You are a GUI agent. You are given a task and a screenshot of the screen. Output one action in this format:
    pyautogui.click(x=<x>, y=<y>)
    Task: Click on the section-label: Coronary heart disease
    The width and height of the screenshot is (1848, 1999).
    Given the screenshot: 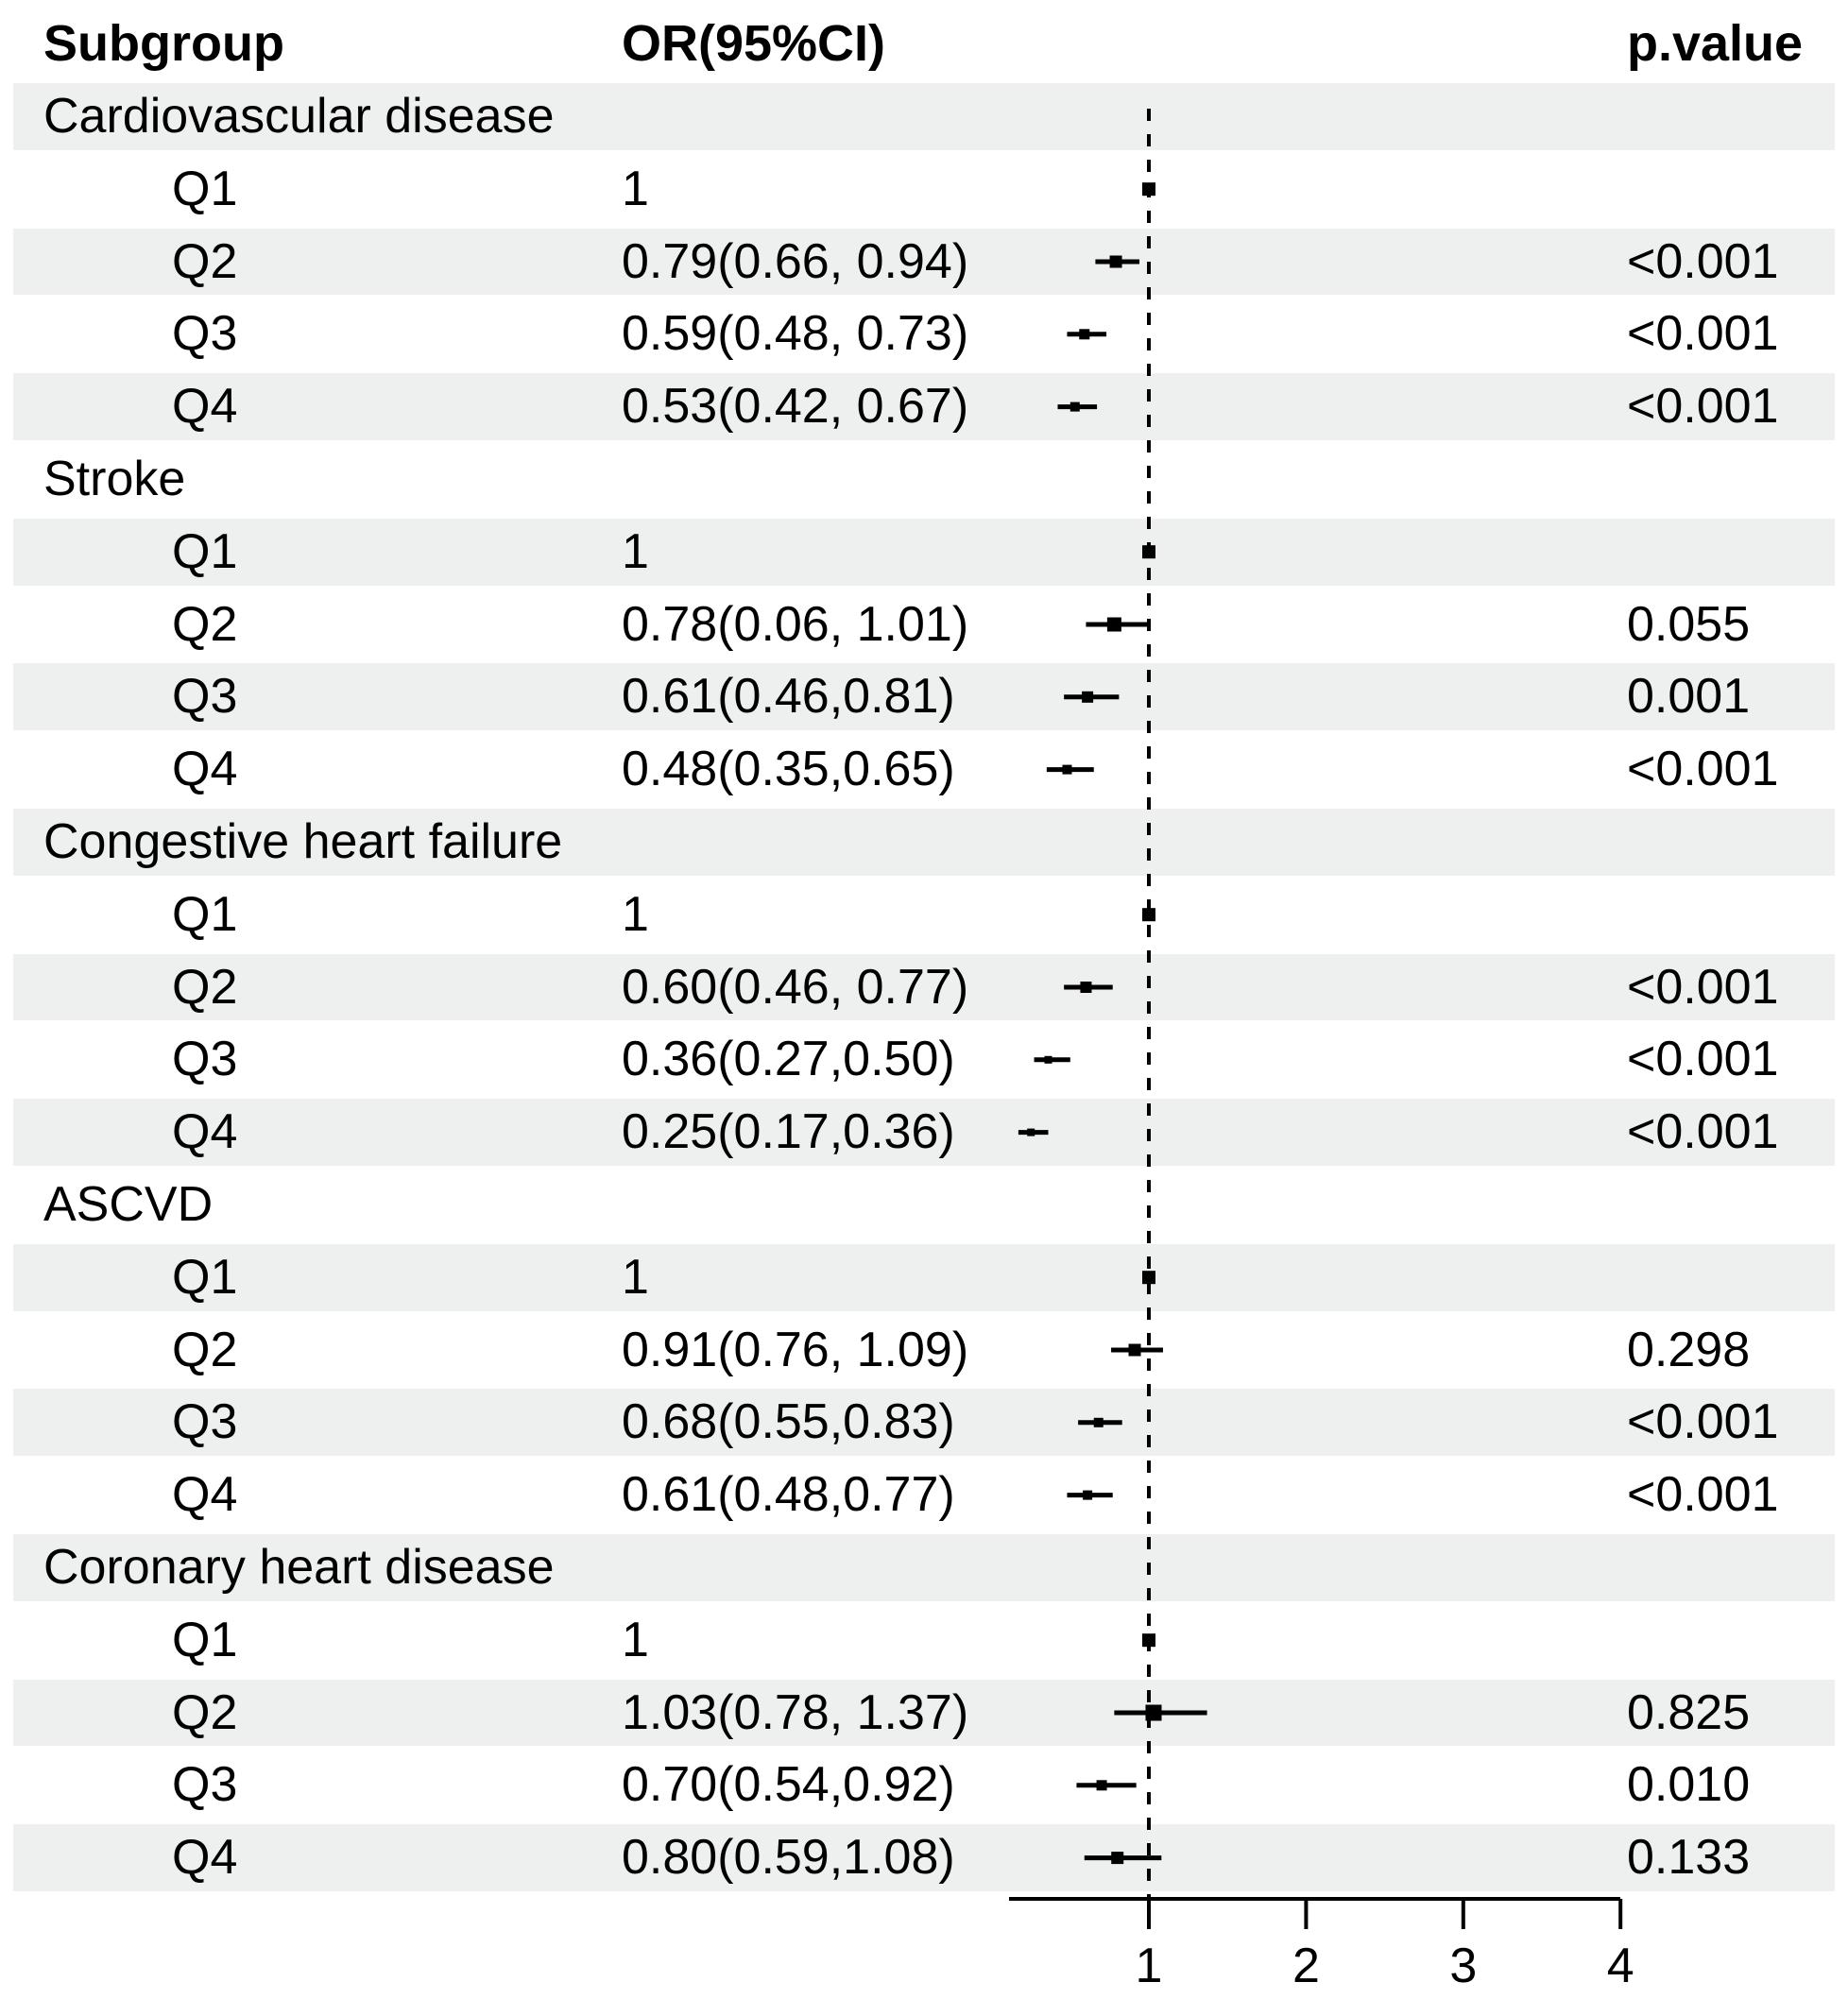 What is the action you would take?
    pyautogui.click(x=299, y=1567)
    